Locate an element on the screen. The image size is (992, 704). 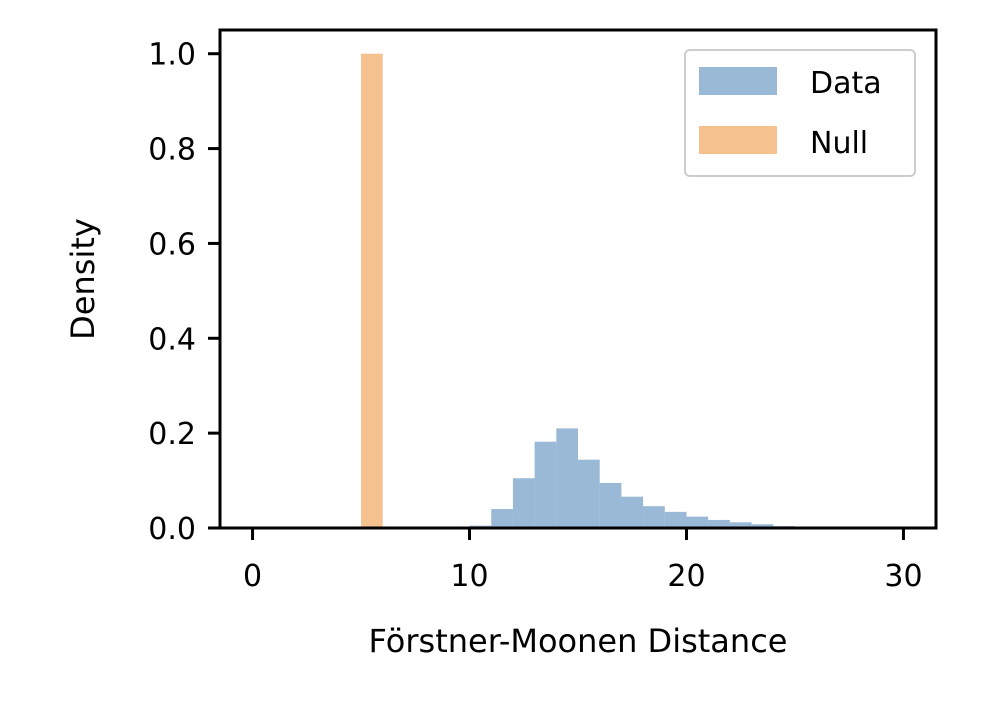
legend-swatch-null is located at coordinates (738, 140).